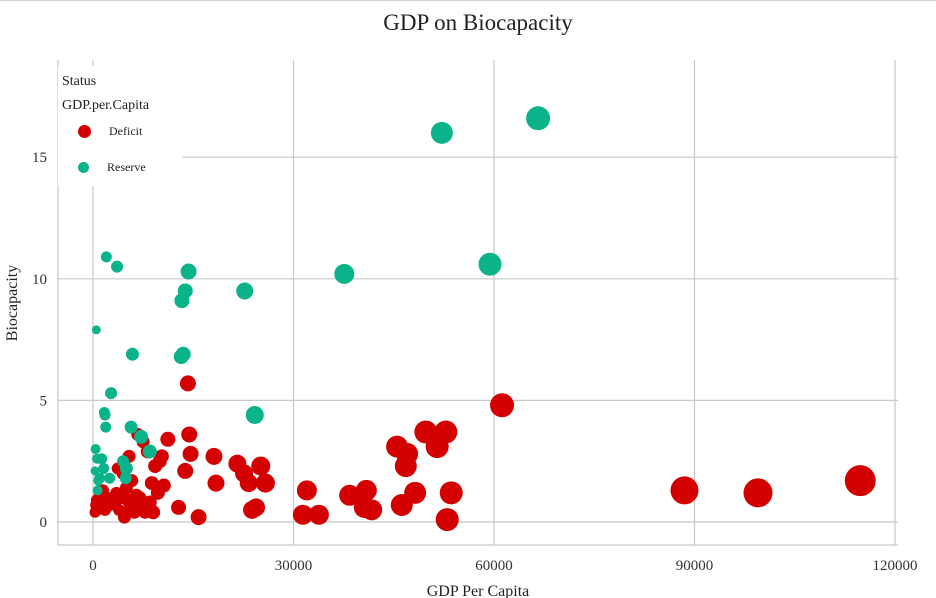 The width and height of the screenshot is (936, 598). I want to click on legend-item-deficit: Deficit, so click(110, 131).